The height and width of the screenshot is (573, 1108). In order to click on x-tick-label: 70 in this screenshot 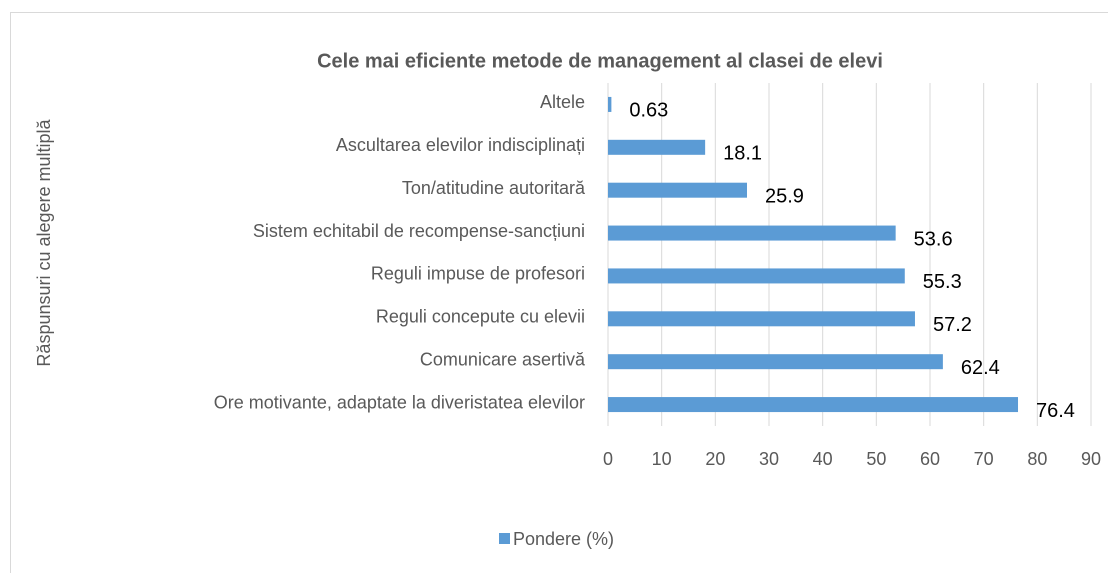, I will do `click(984, 459)`.